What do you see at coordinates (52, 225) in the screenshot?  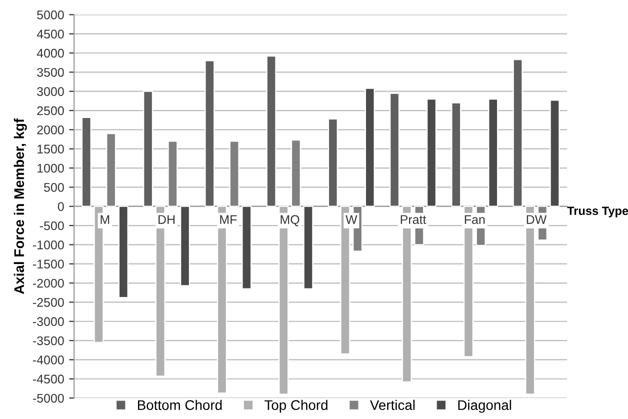 I see `y-tick-label: -500` at bounding box center [52, 225].